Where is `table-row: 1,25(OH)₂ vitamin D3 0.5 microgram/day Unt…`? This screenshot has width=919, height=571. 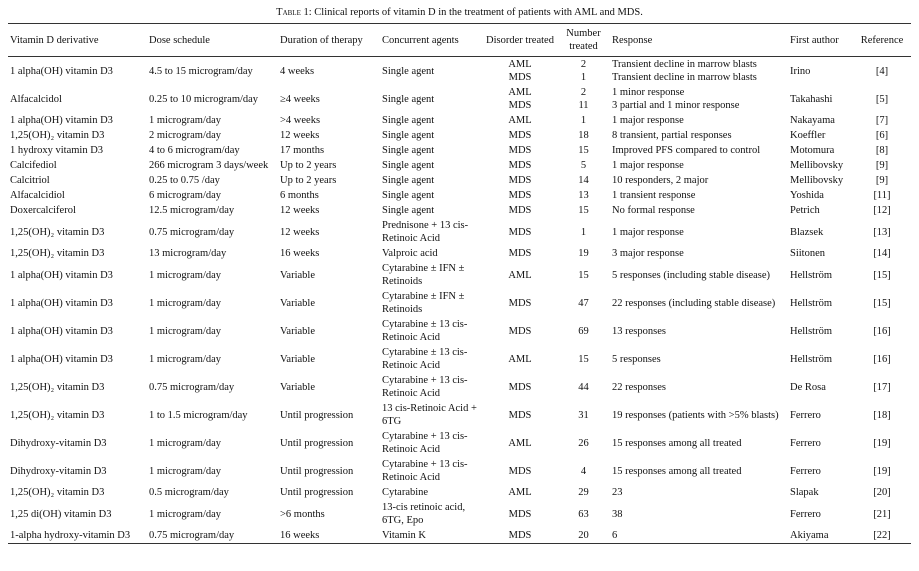
table-row: 1,25(OH)₂ vitamin D3 0.5 microgram/day Unt… is located at coordinates (459, 492).